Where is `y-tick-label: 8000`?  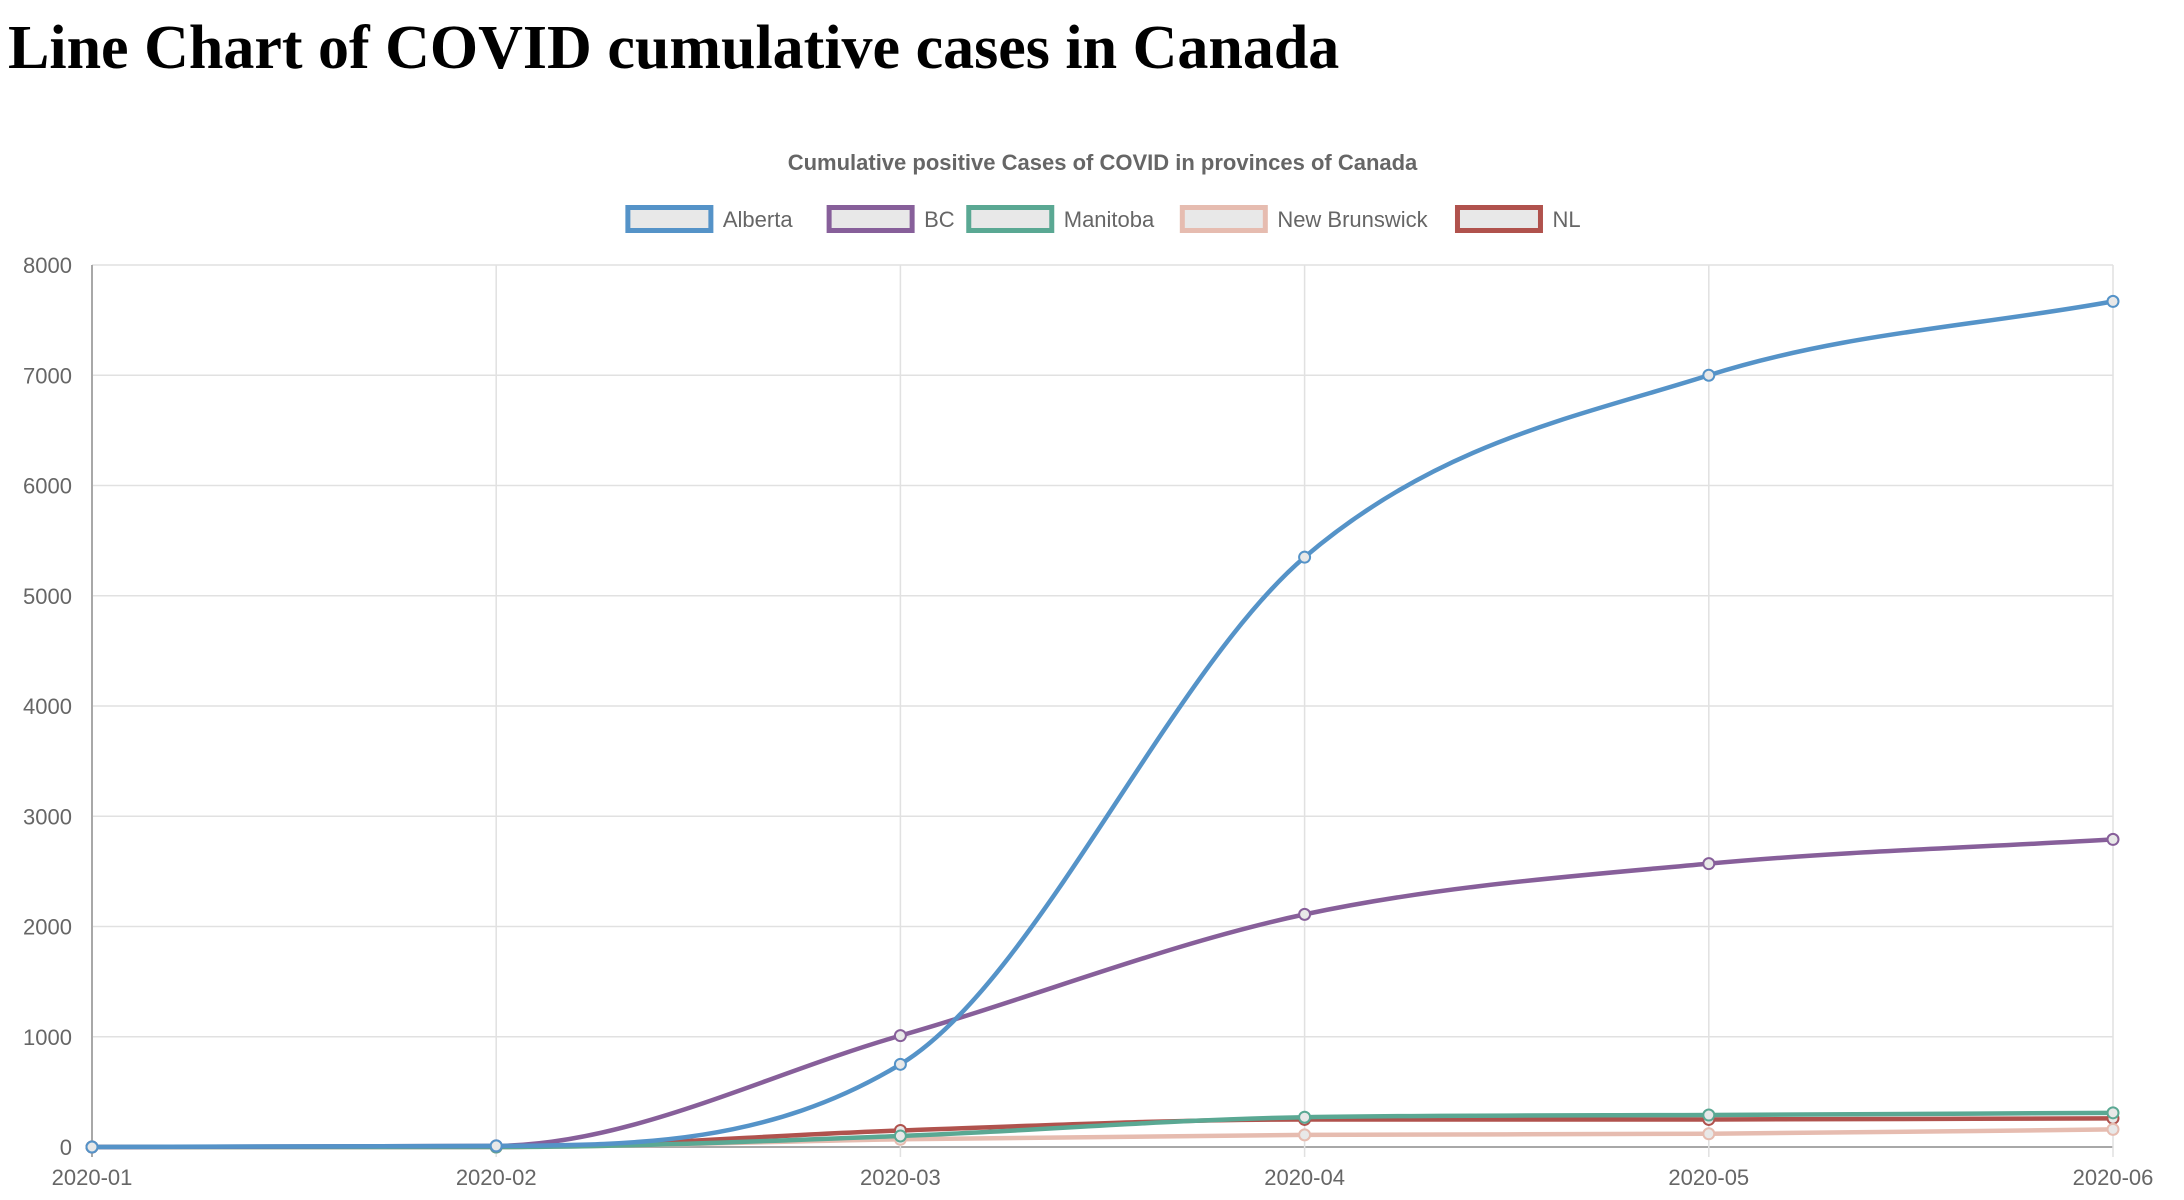
y-tick-label: 8000 is located at coordinates (47, 265).